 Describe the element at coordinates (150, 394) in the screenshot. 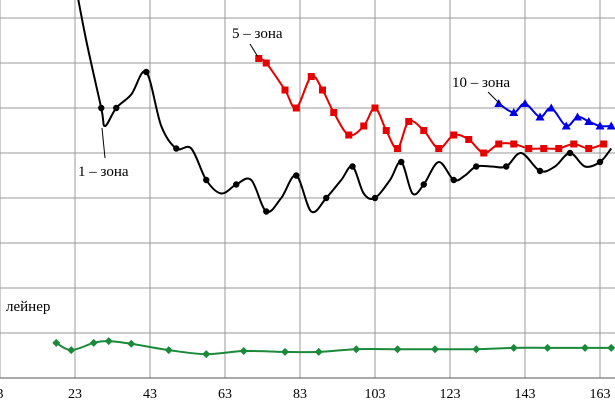

I see `x-tick-label: 43` at that location.